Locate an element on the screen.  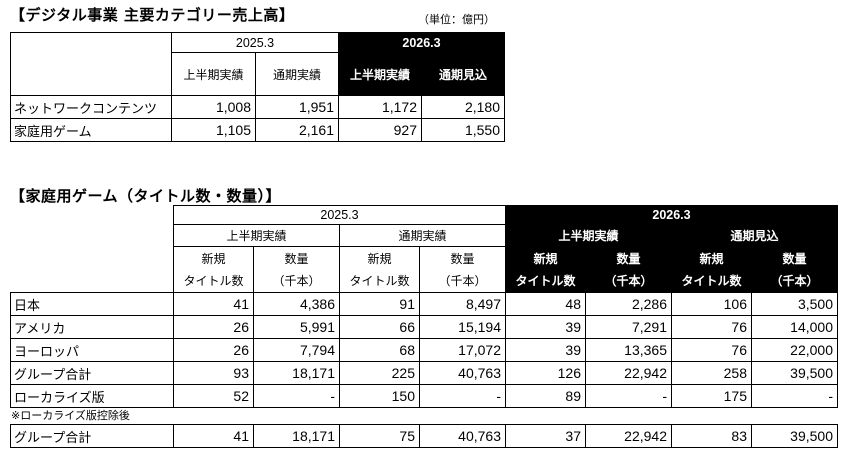
cell: 15,194 is located at coordinates (462, 327).